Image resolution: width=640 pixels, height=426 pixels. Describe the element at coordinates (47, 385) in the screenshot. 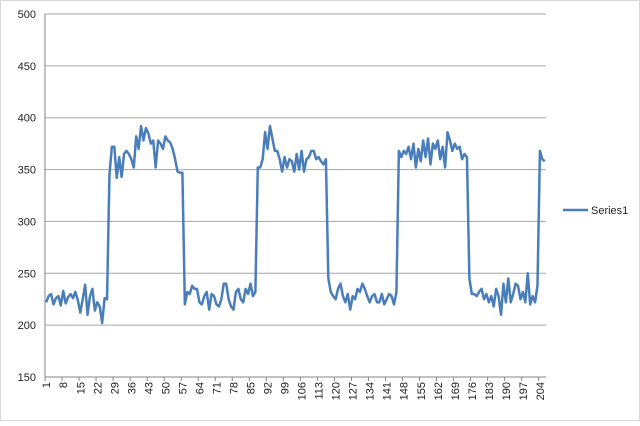

I see `x-tick-label: 1` at that location.